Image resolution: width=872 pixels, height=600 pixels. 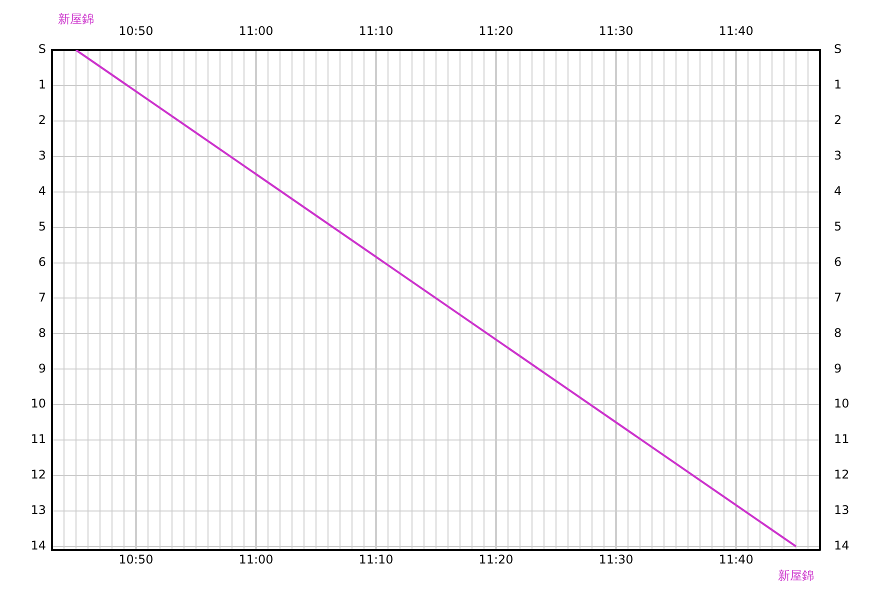 What do you see at coordinates (616, 31) in the screenshot?
I see `x2-tick-label: 11:30` at bounding box center [616, 31].